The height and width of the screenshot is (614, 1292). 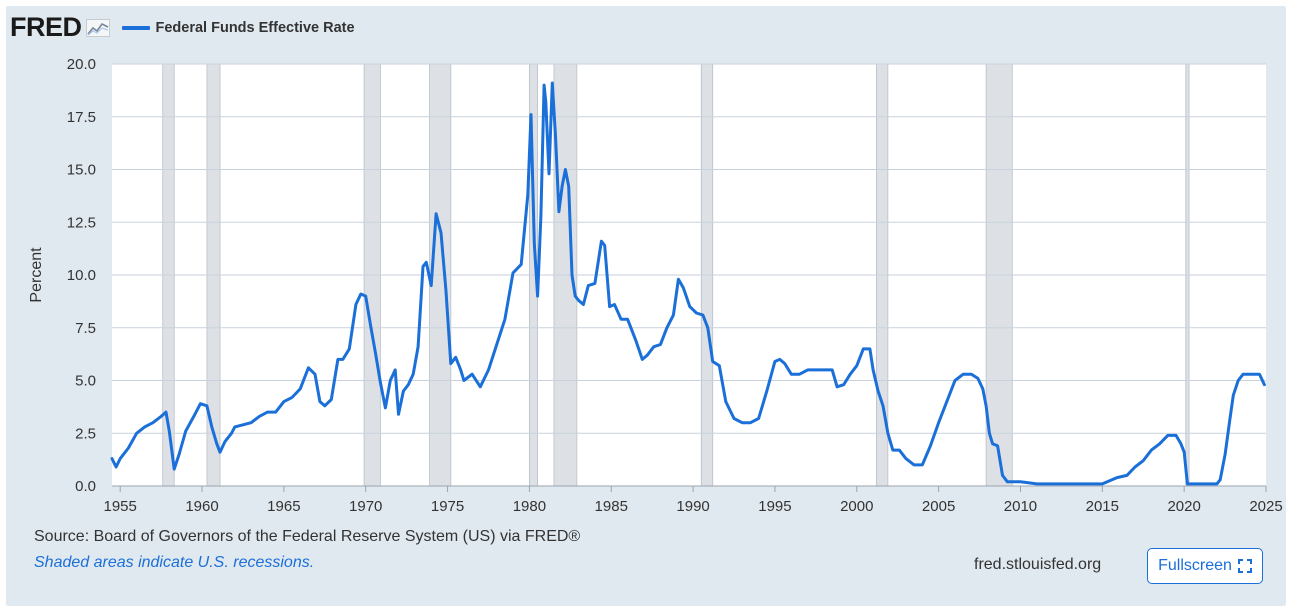 I want to click on x-tick-label: 1960, so click(x=201, y=506).